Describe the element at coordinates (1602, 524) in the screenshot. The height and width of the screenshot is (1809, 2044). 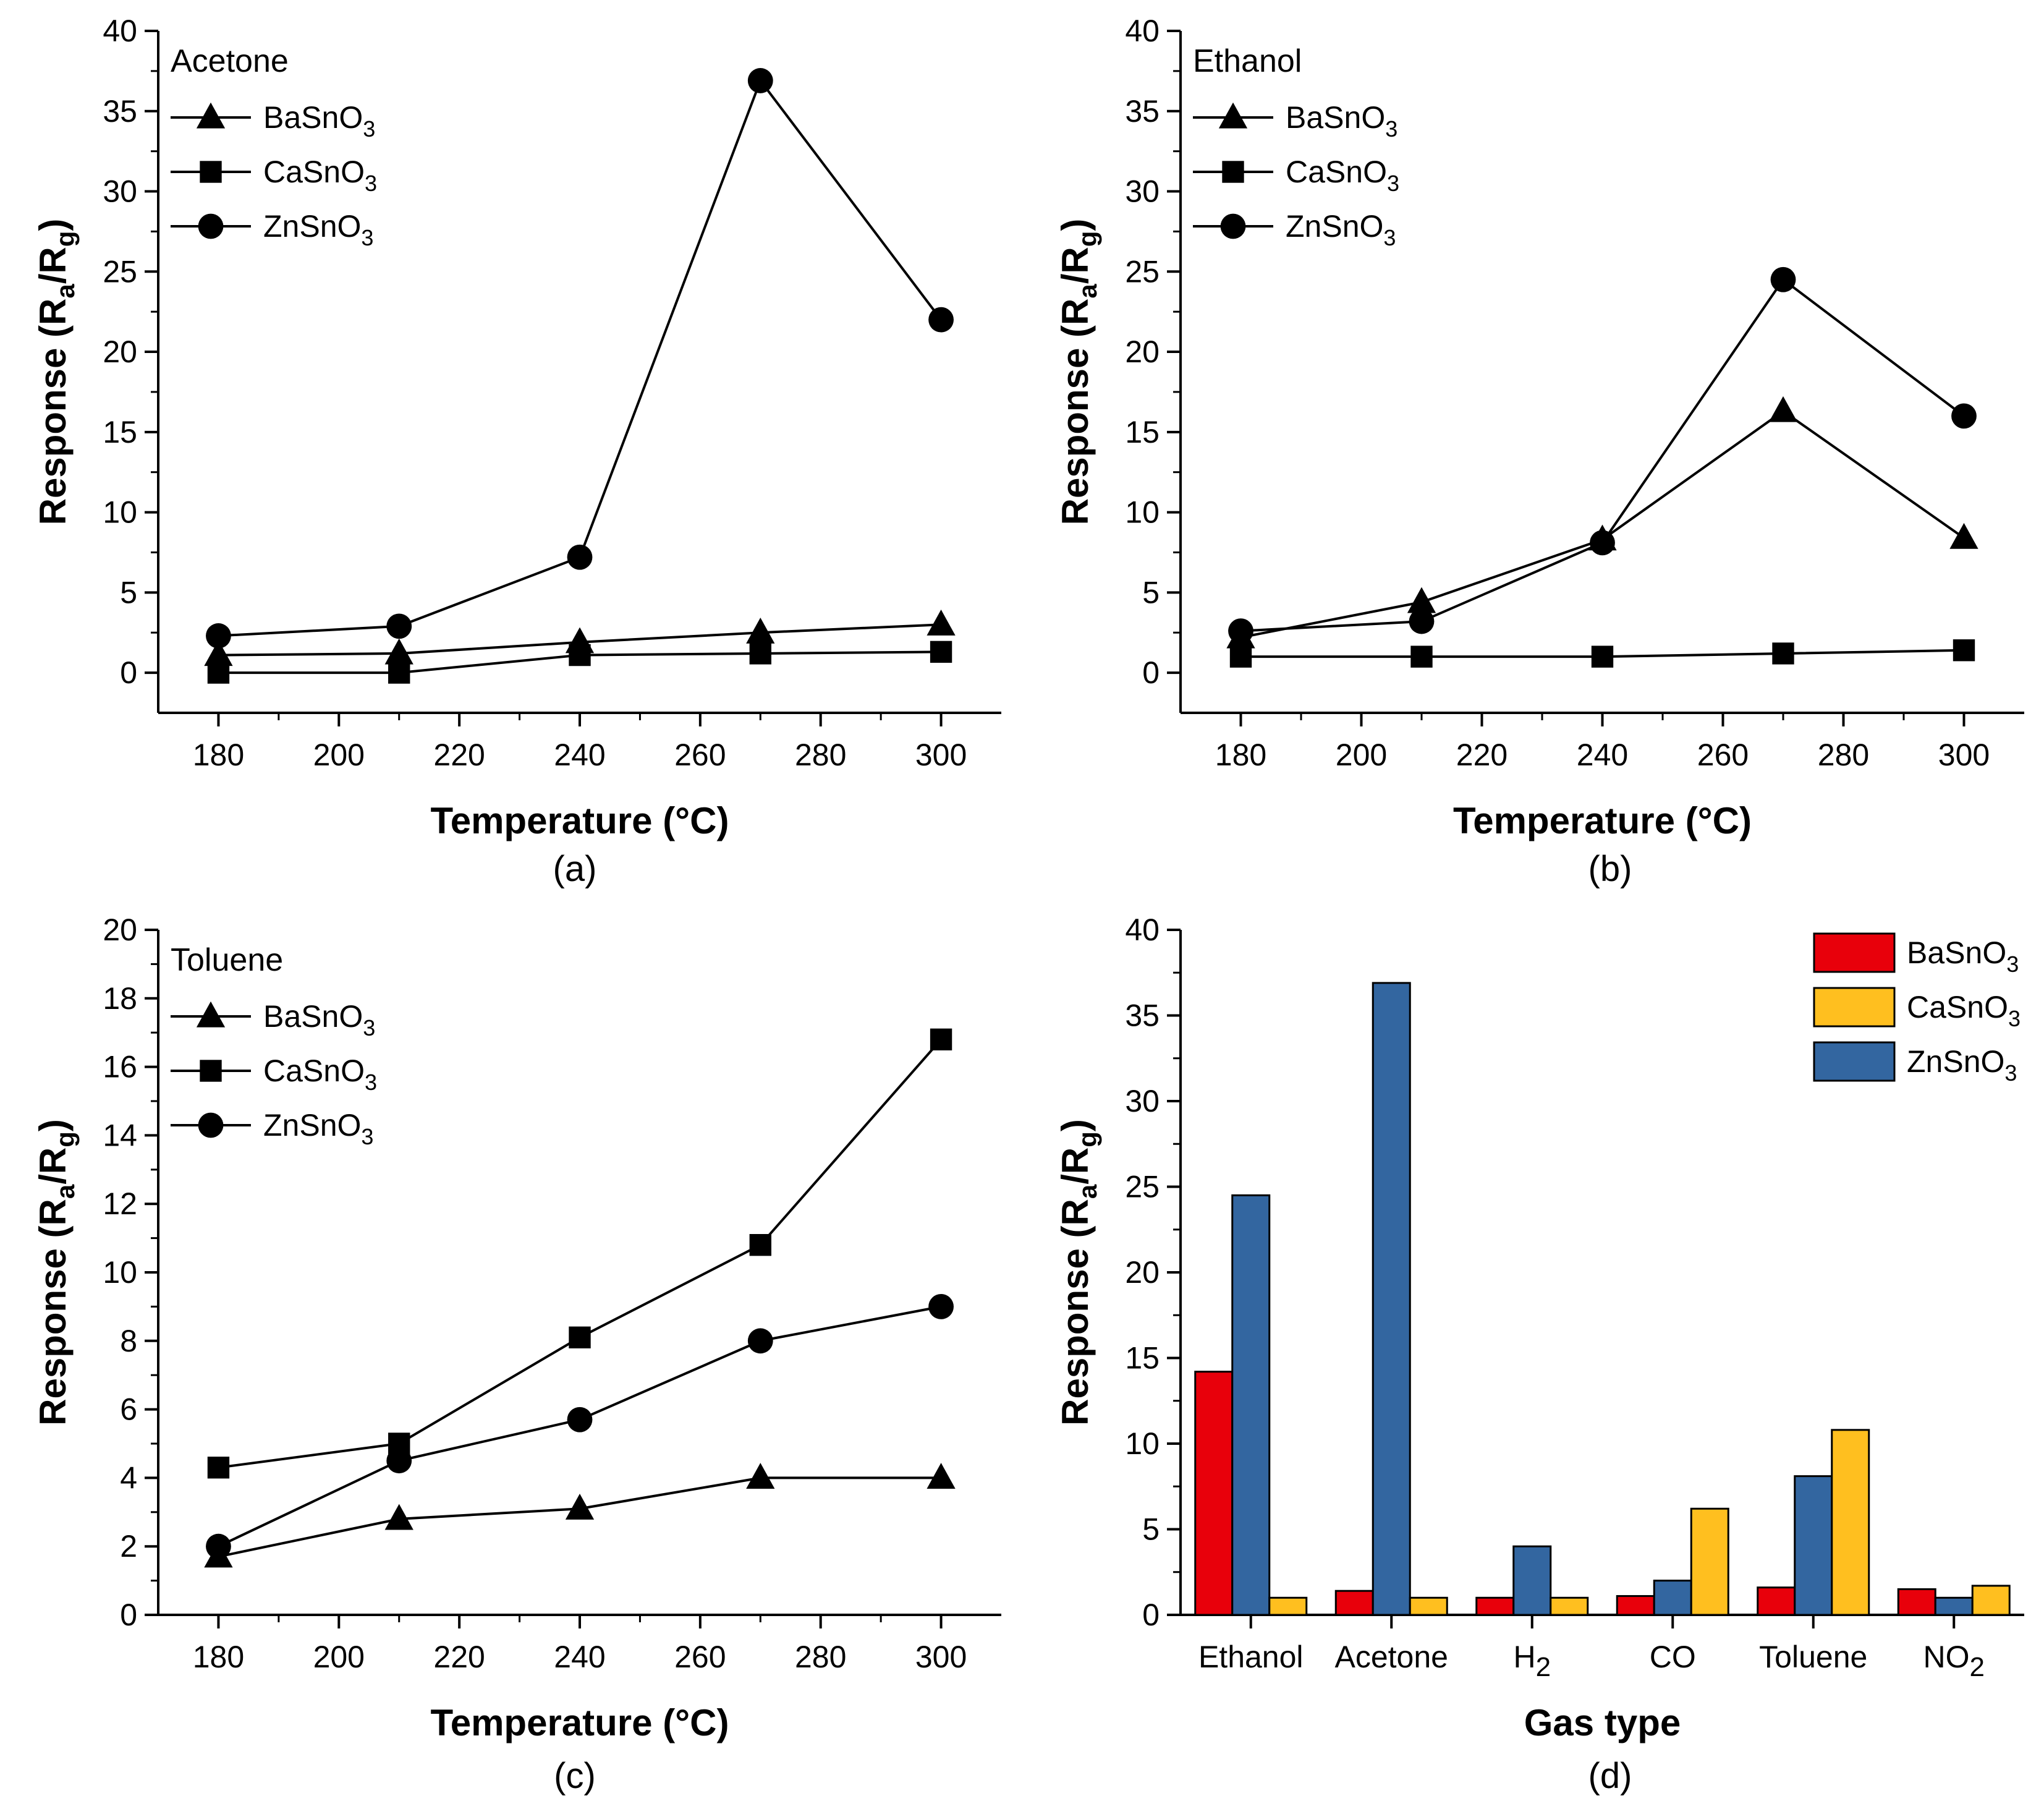
I see `series-line-triangle` at that location.